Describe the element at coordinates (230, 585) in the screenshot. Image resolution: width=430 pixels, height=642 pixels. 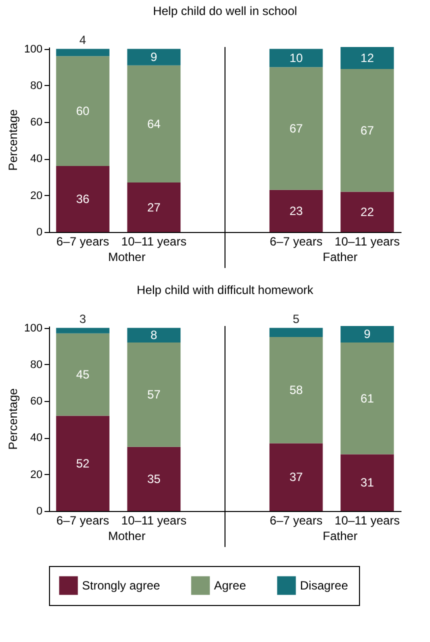
I see `legend-label: Agree` at that location.